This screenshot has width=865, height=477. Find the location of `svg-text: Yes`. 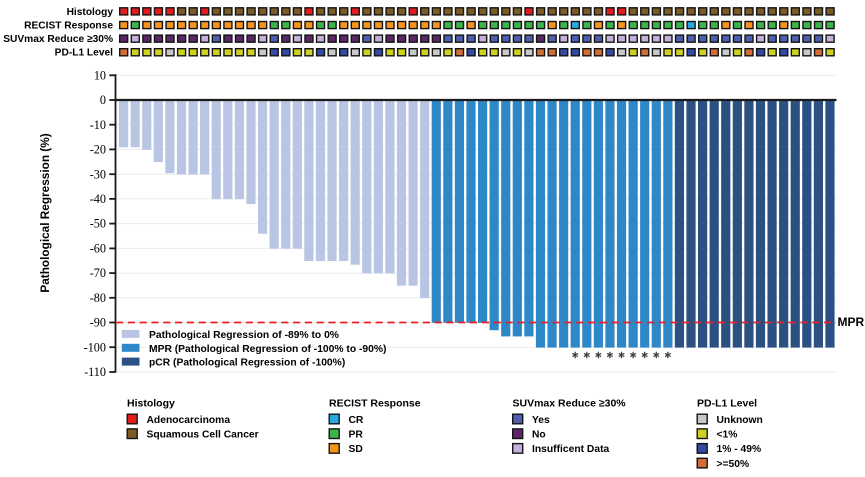

svg-text: Yes is located at coordinates (541, 420).